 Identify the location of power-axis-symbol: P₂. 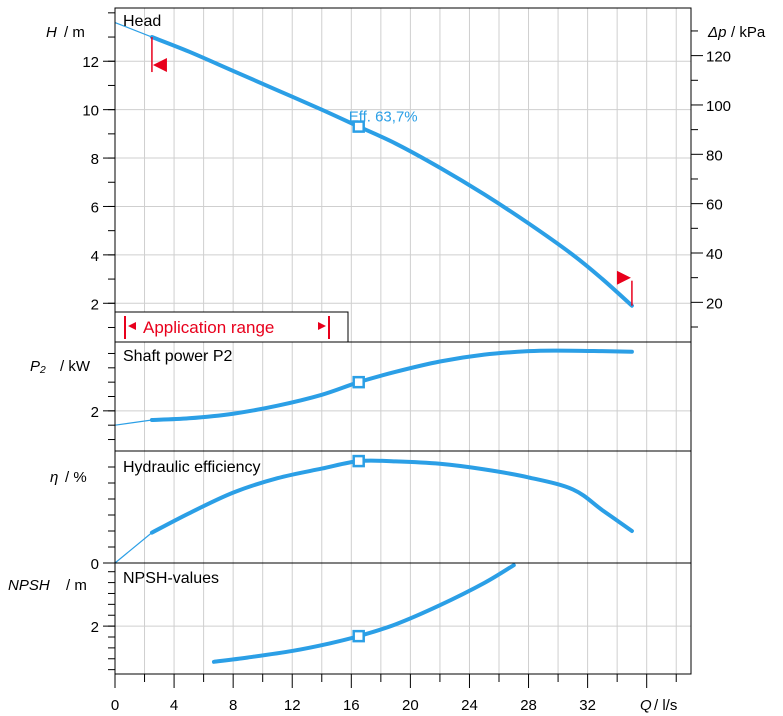
(38, 366).